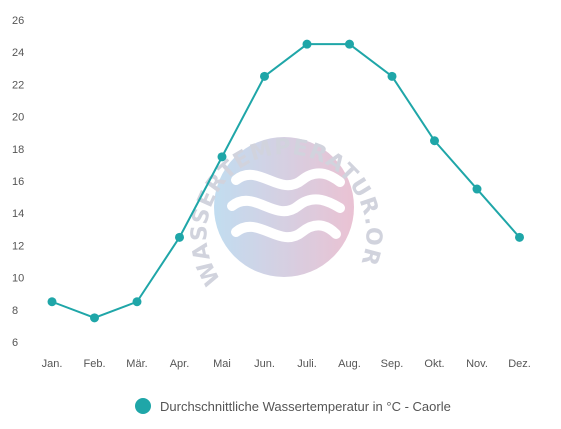  What do you see at coordinates (264, 364) in the screenshot?
I see `x-tick-label: Jun.` at bounding box center [264, 364].